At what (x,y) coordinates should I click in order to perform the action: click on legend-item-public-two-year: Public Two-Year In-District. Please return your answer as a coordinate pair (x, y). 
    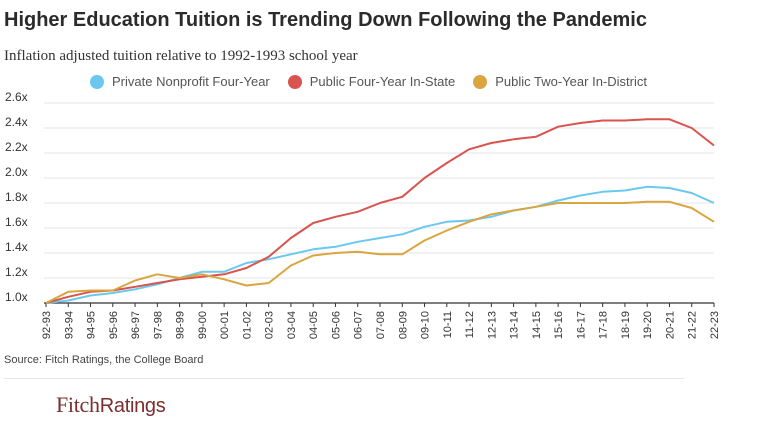
    Looking at the image, I should click on (560, 81).